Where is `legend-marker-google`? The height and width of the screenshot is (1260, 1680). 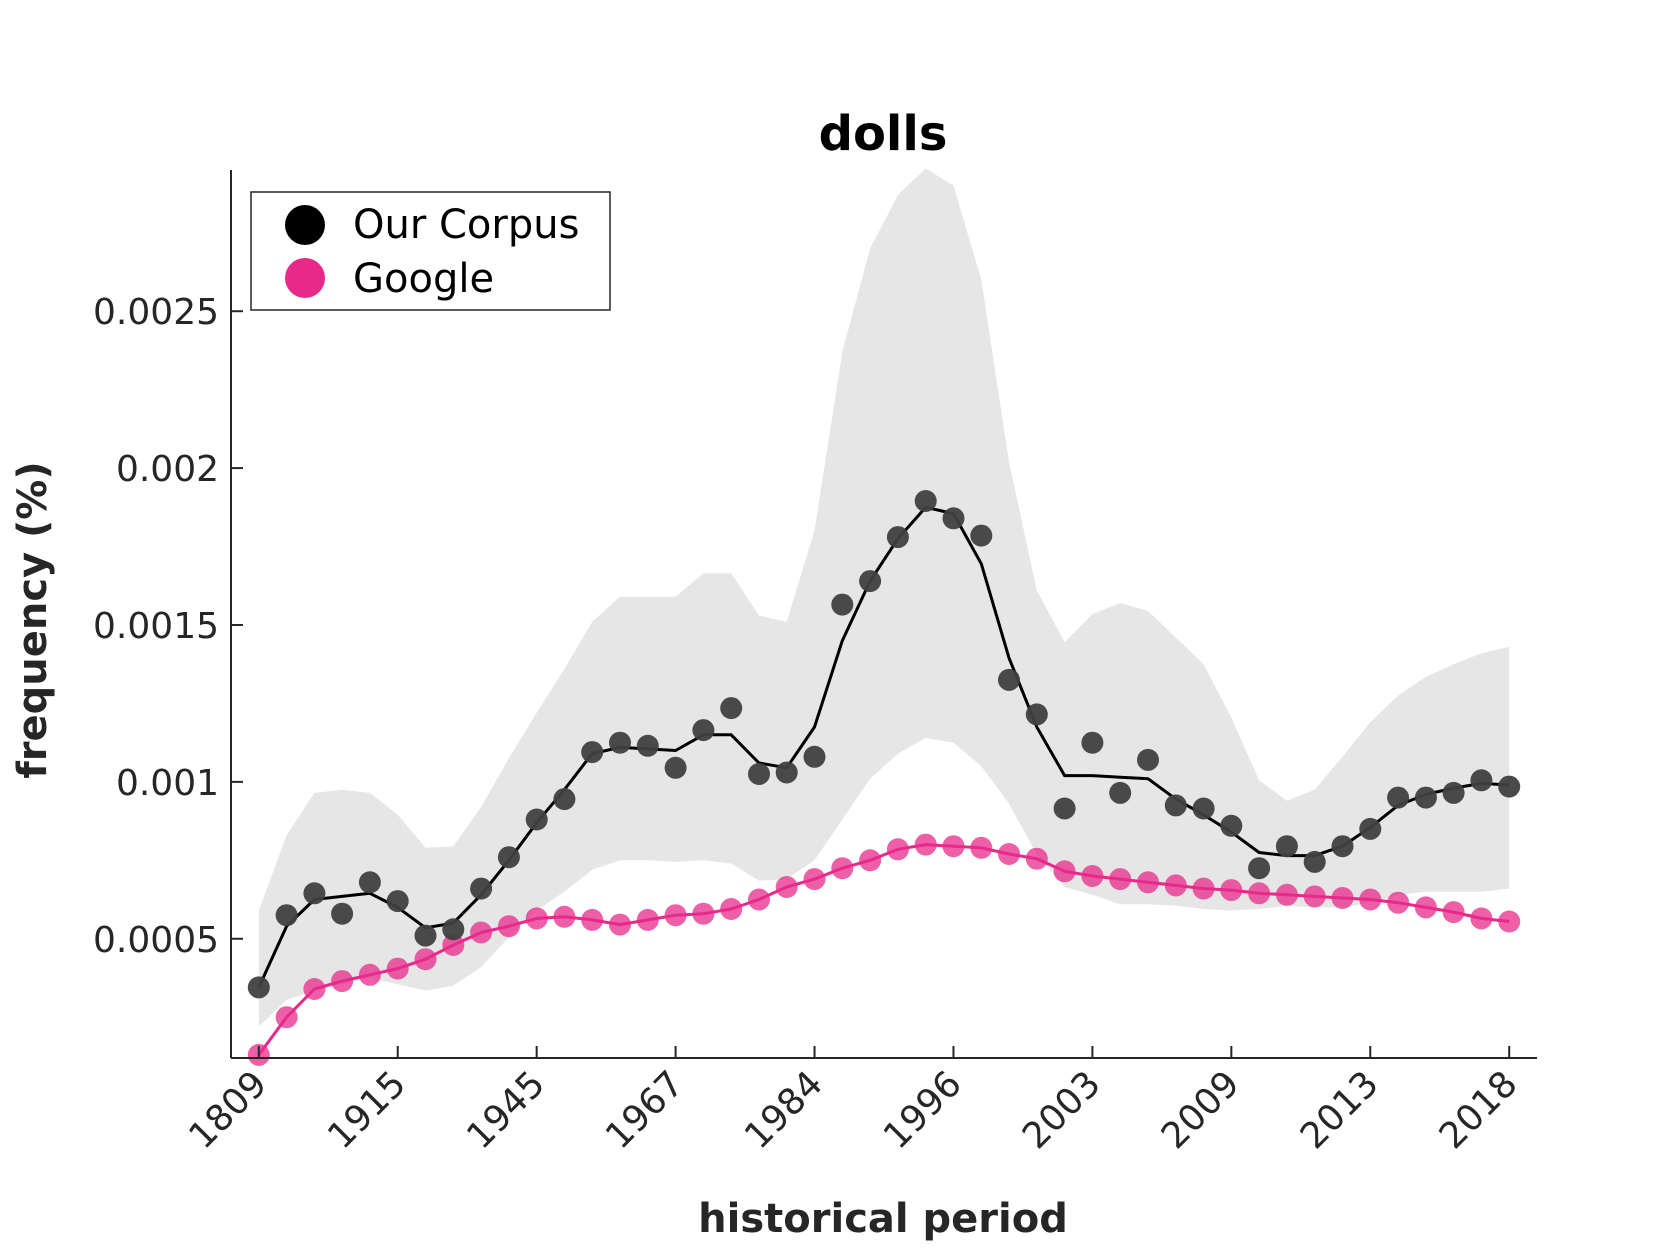
legend-marker-google is located at coordinates (305, 278).